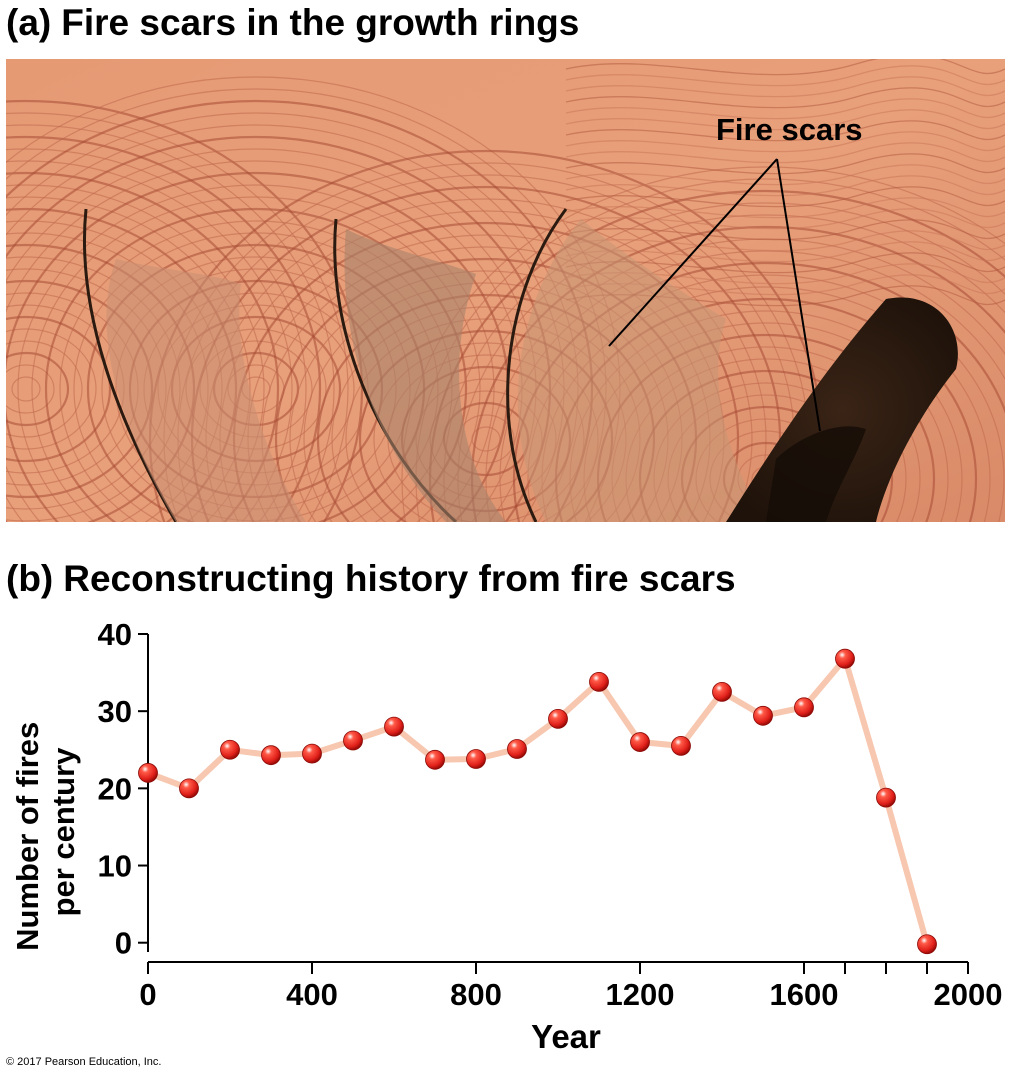 This screenshot has height=1080, width=1011. What do you see at coordinates (789, 129) in the screenshot?
I see `fire-scars-label: Fire scars` at bounding box center [789, 129].